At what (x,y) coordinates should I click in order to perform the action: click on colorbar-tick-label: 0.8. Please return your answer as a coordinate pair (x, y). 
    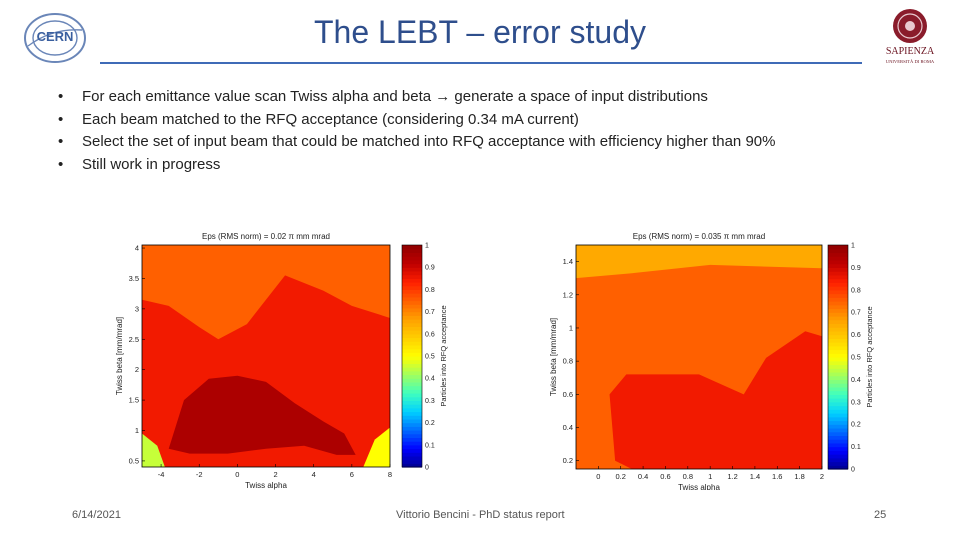
    Looking at the image, I should click on (430, 290).